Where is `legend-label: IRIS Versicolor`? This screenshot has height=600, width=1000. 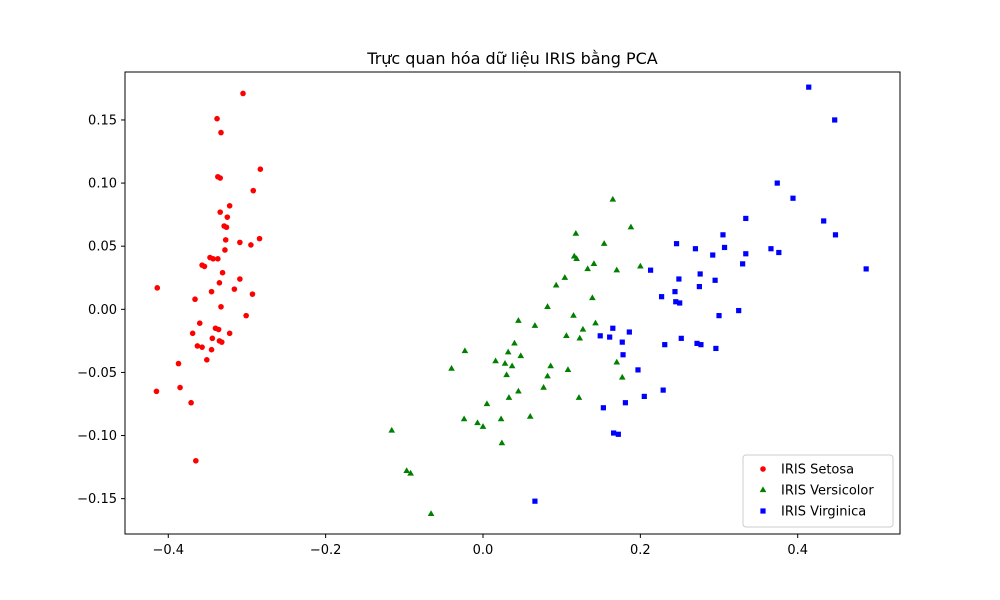 legend-label: IRIS Versicolor is located at coordinates (827, 491).